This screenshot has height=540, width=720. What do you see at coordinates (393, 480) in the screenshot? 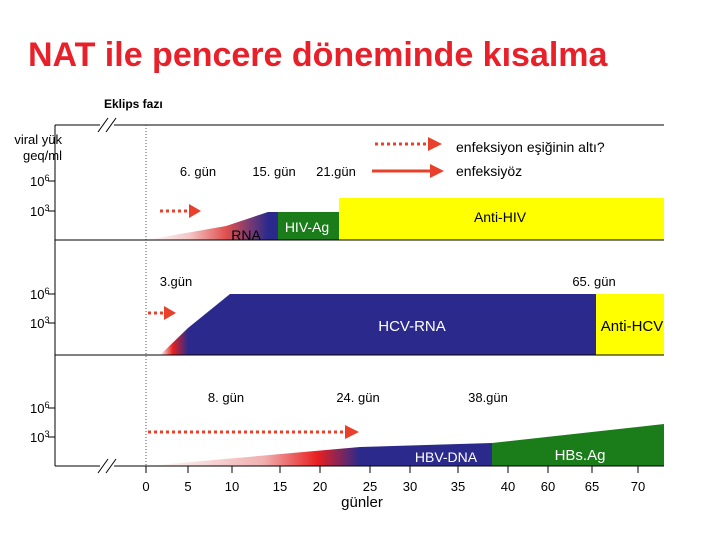
I see `x-axis-ticks: 0 5 10 15 20 25 30 35 40 60 65 70` at bounding box center [393, 480].